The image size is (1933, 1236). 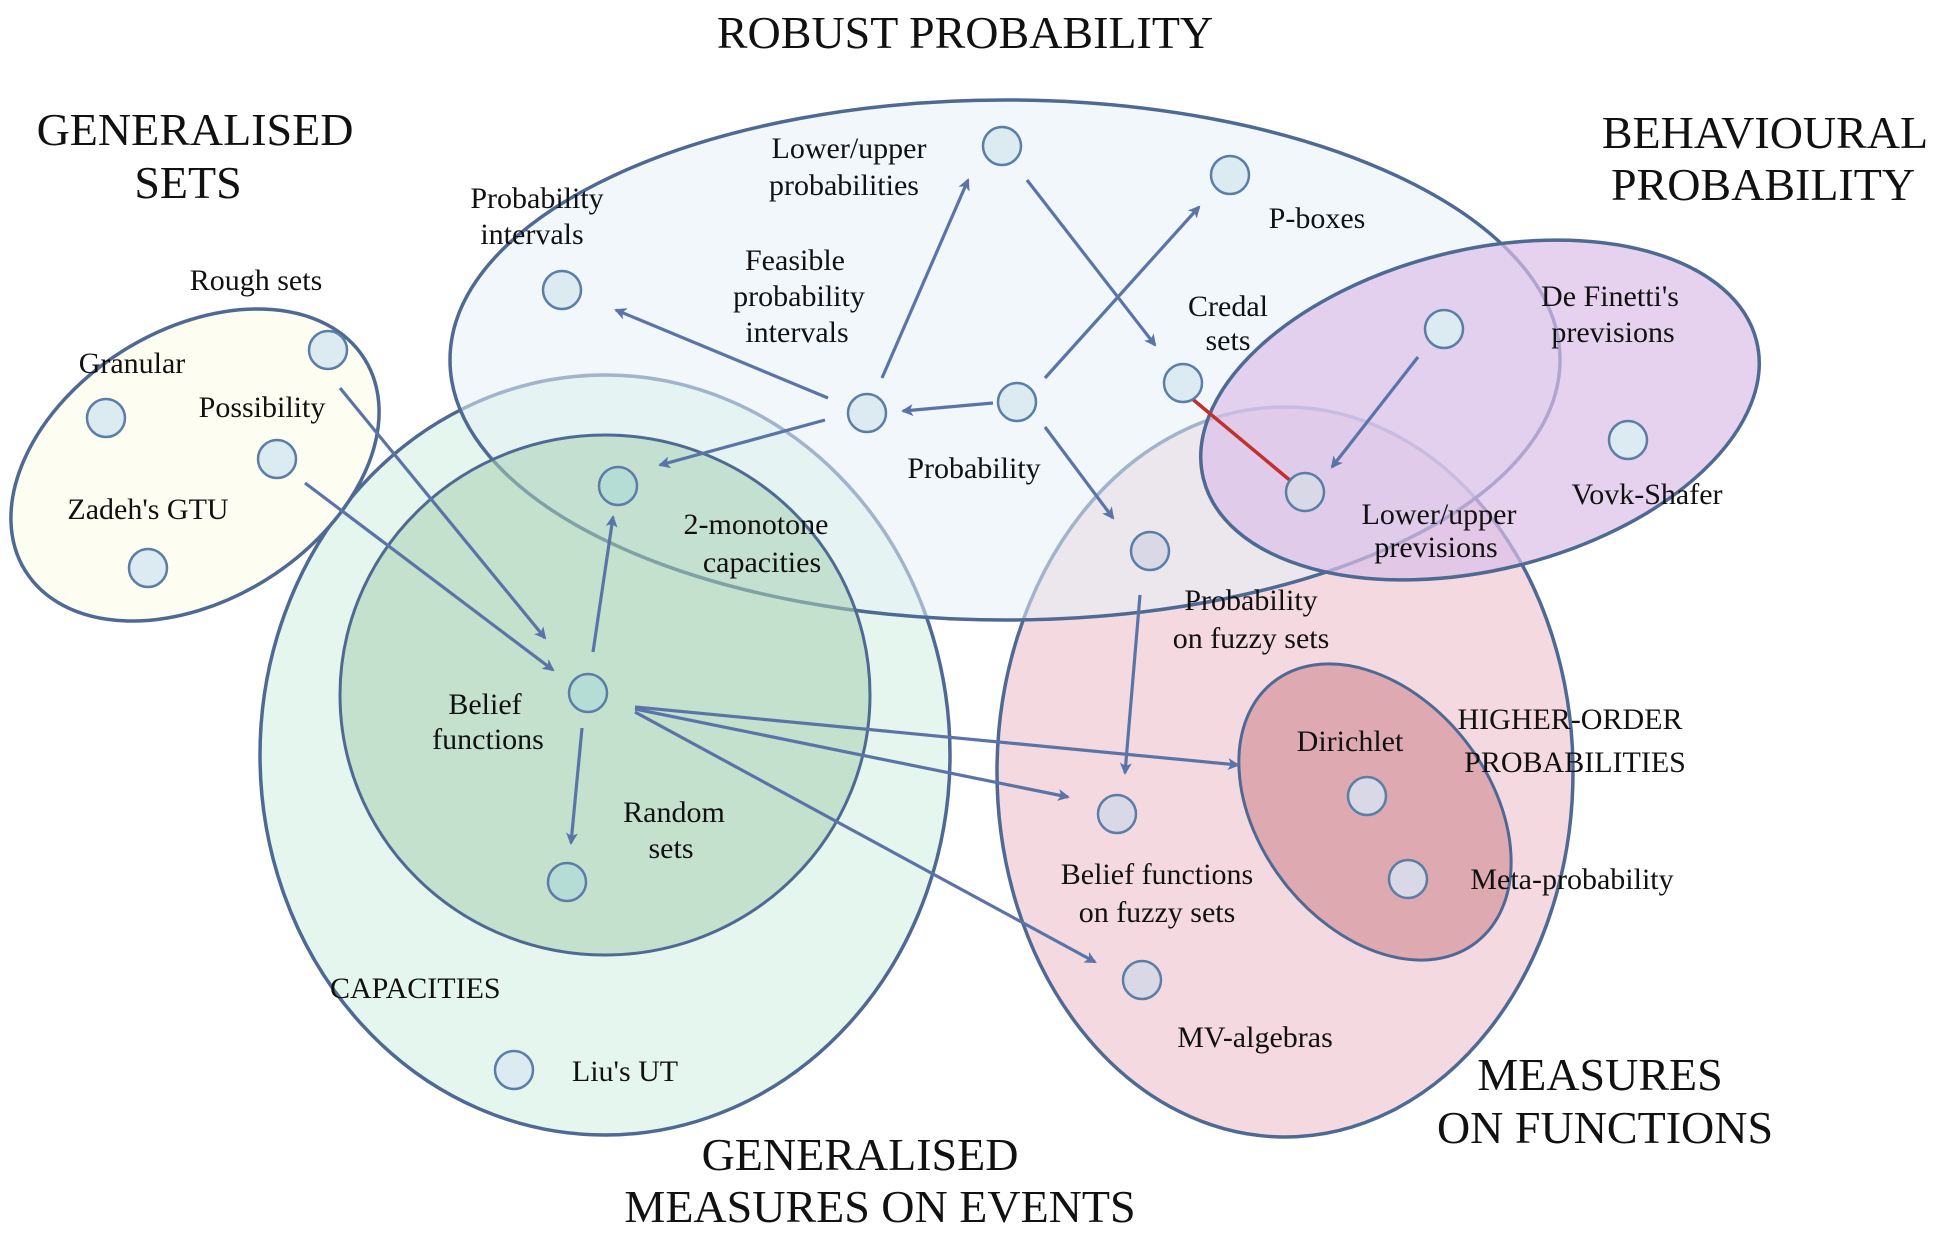 I want to click on arrow-rough-sets-to-belief, so click(x=442, y=513).